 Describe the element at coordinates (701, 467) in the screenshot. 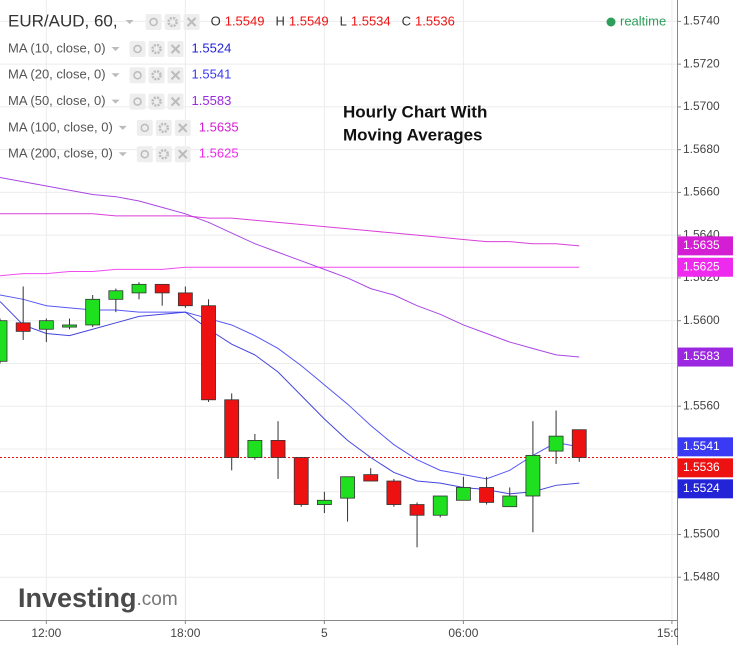

I see `price-label: 1.5536` at that location.